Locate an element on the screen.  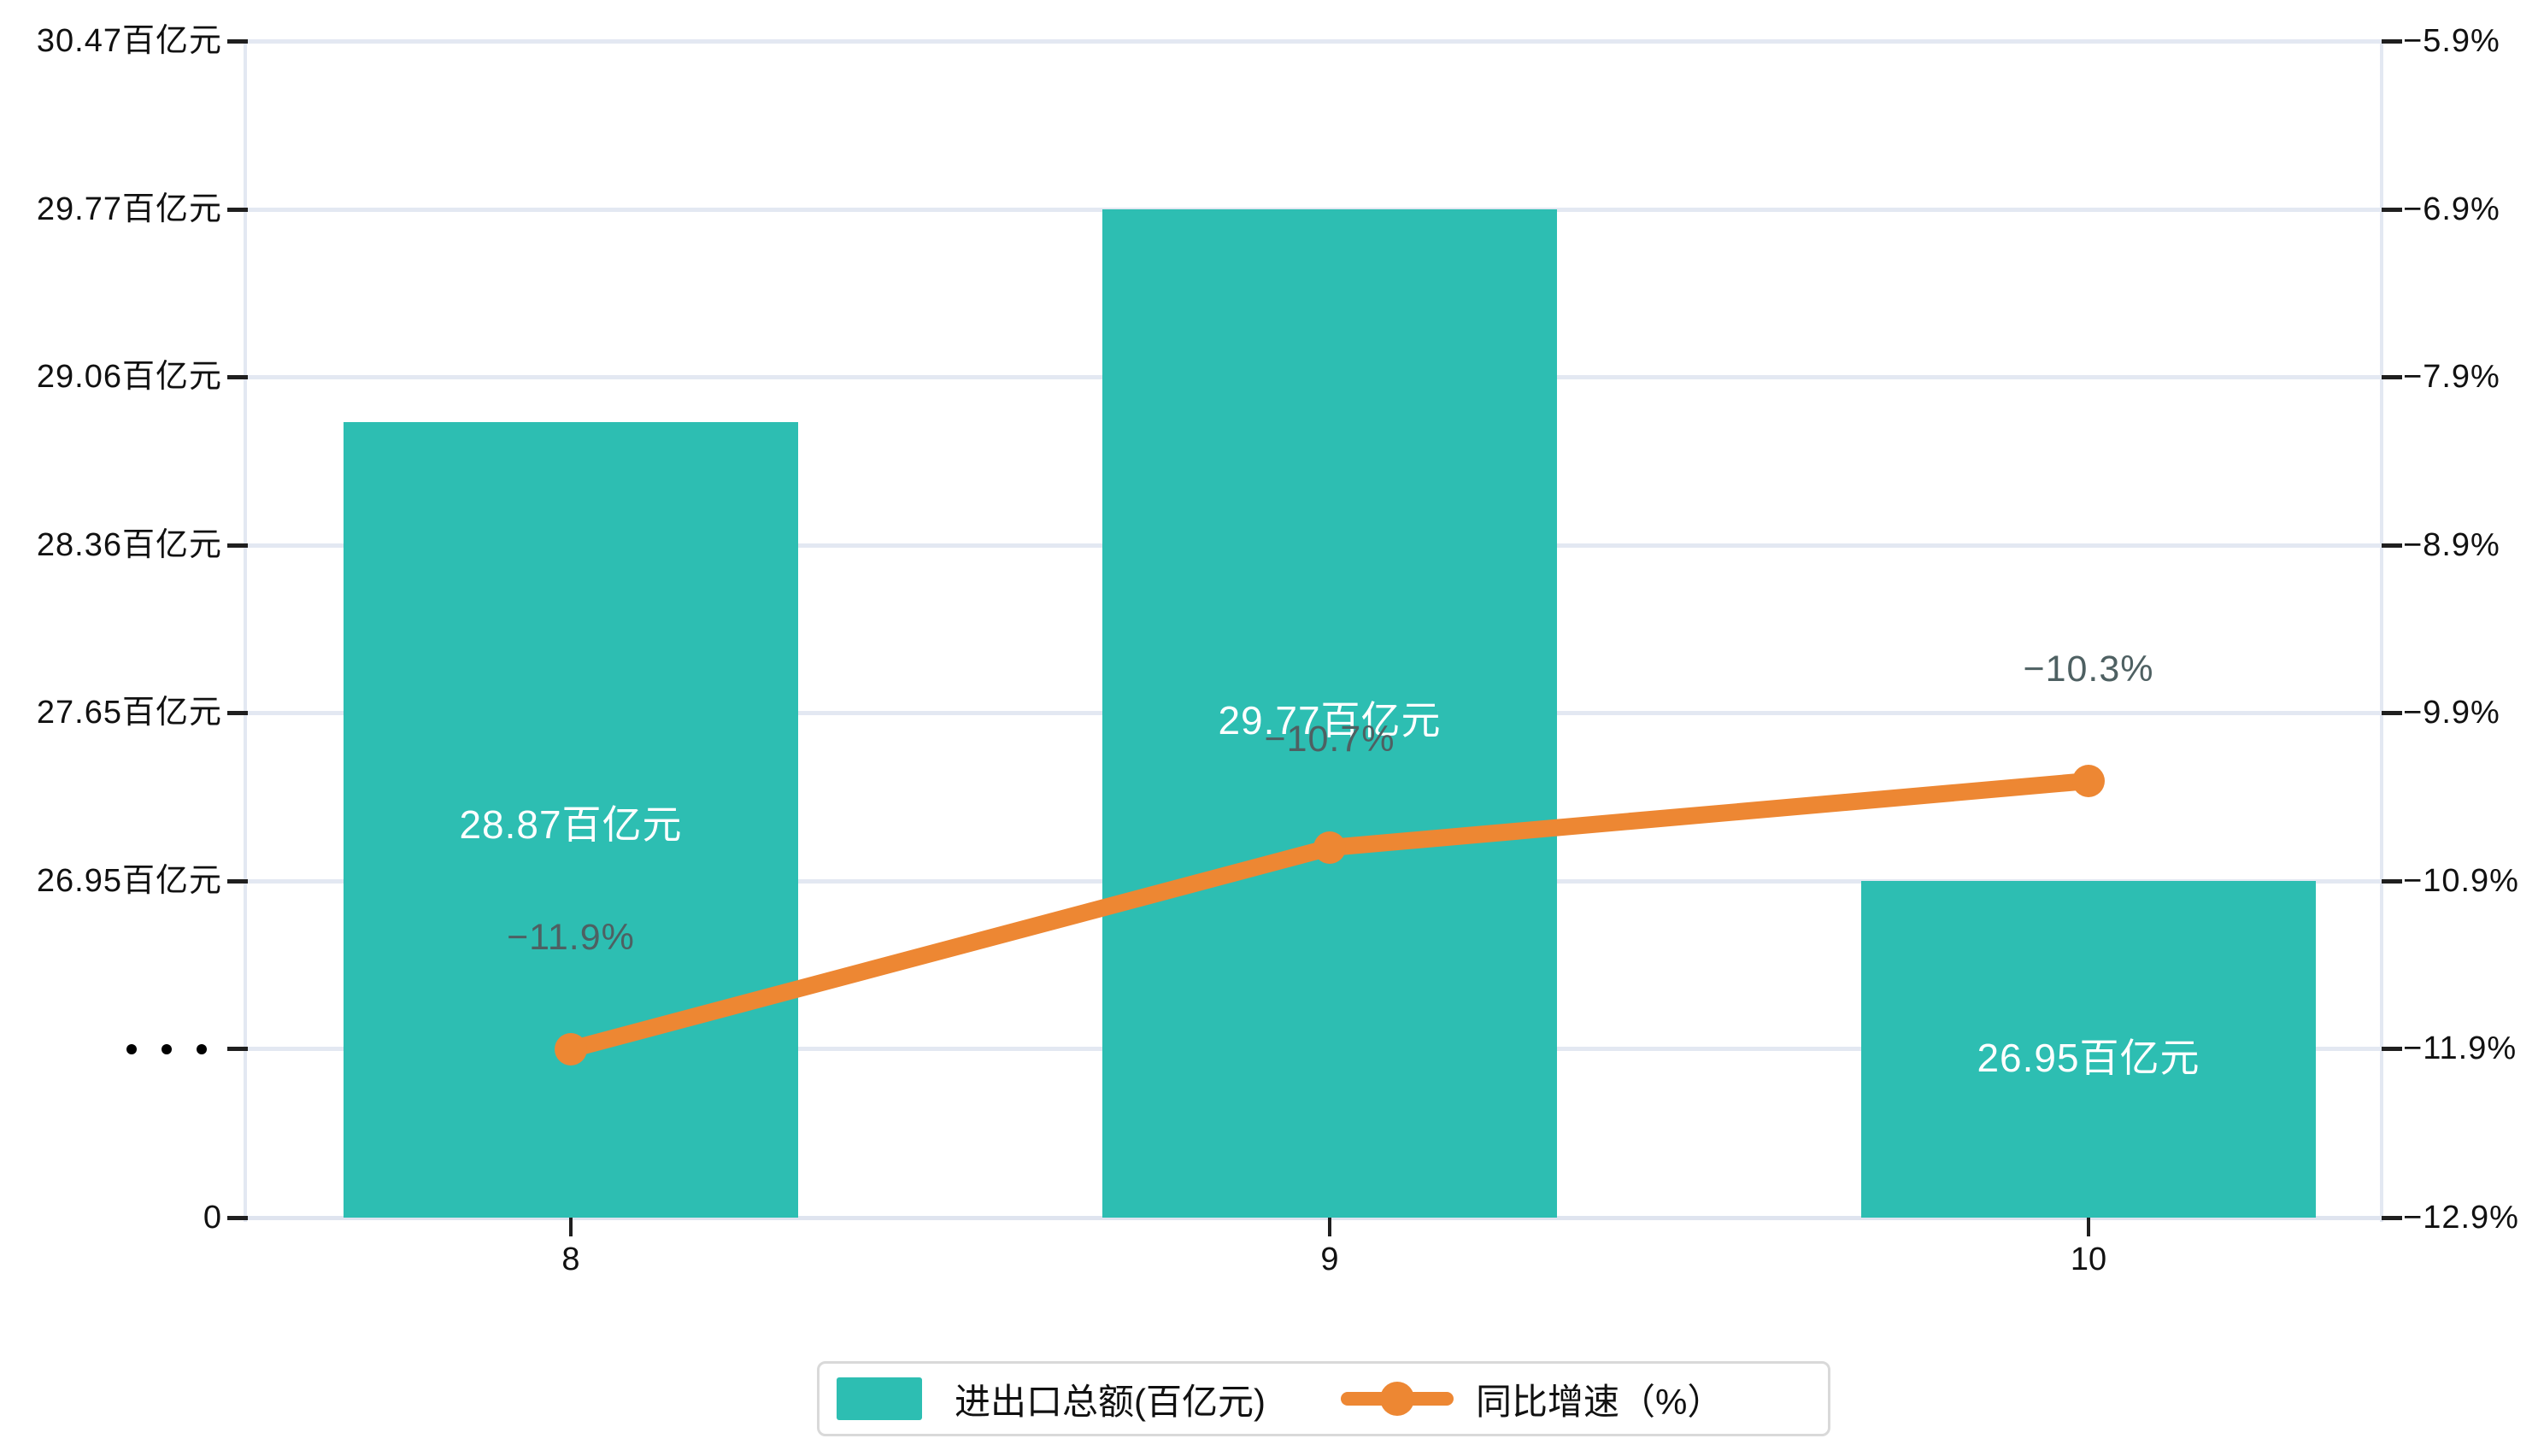
y-right-label: −11.9% is located at coordinates (2460, 1048).